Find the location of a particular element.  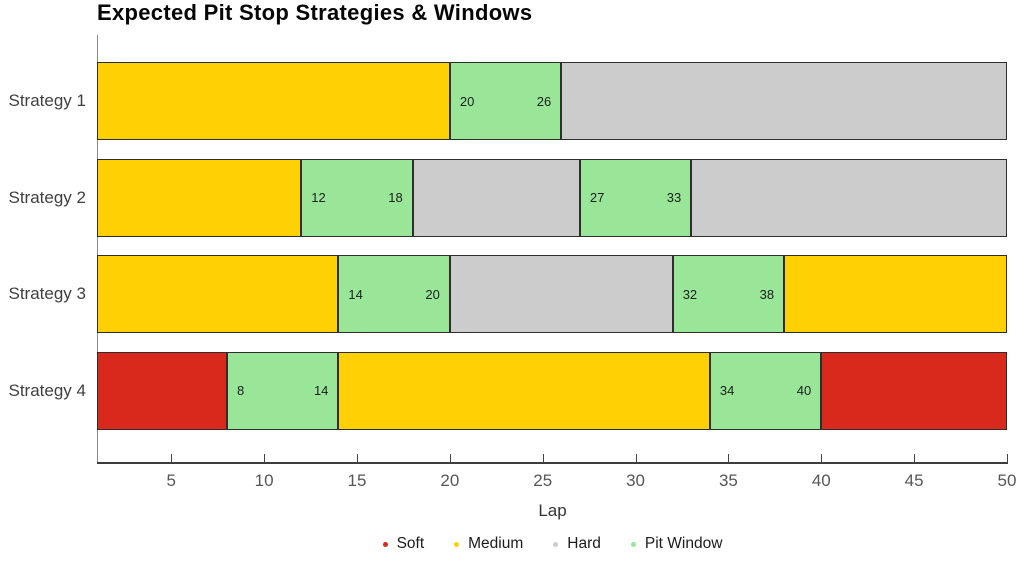

segment-end-label: 18 is located at coordinates (395, 197).